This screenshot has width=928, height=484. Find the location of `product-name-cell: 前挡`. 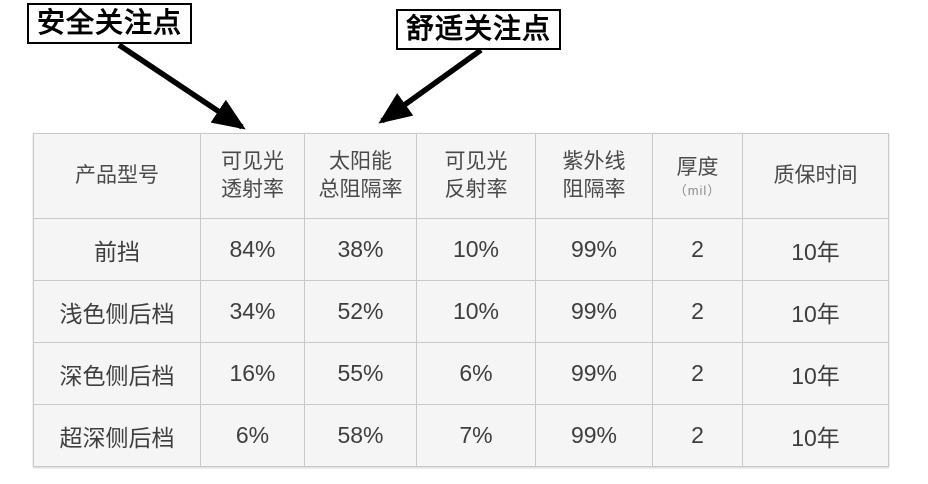

product-name-cell: 前挡 is located at coordinates (117, 249).